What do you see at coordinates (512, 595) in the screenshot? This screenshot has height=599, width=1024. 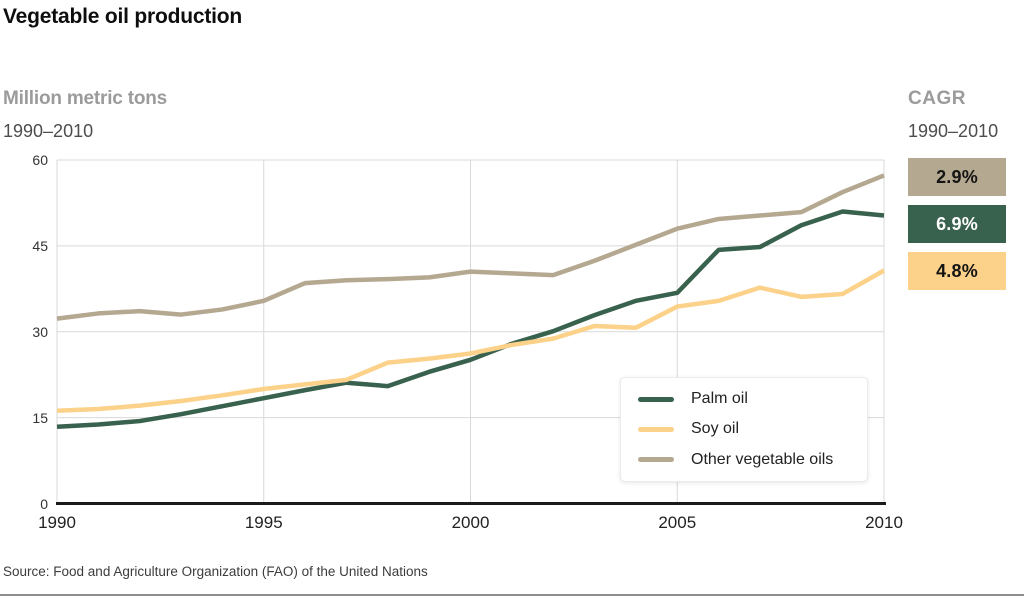 I see `footer-divider` at bounding box center [512, 595].